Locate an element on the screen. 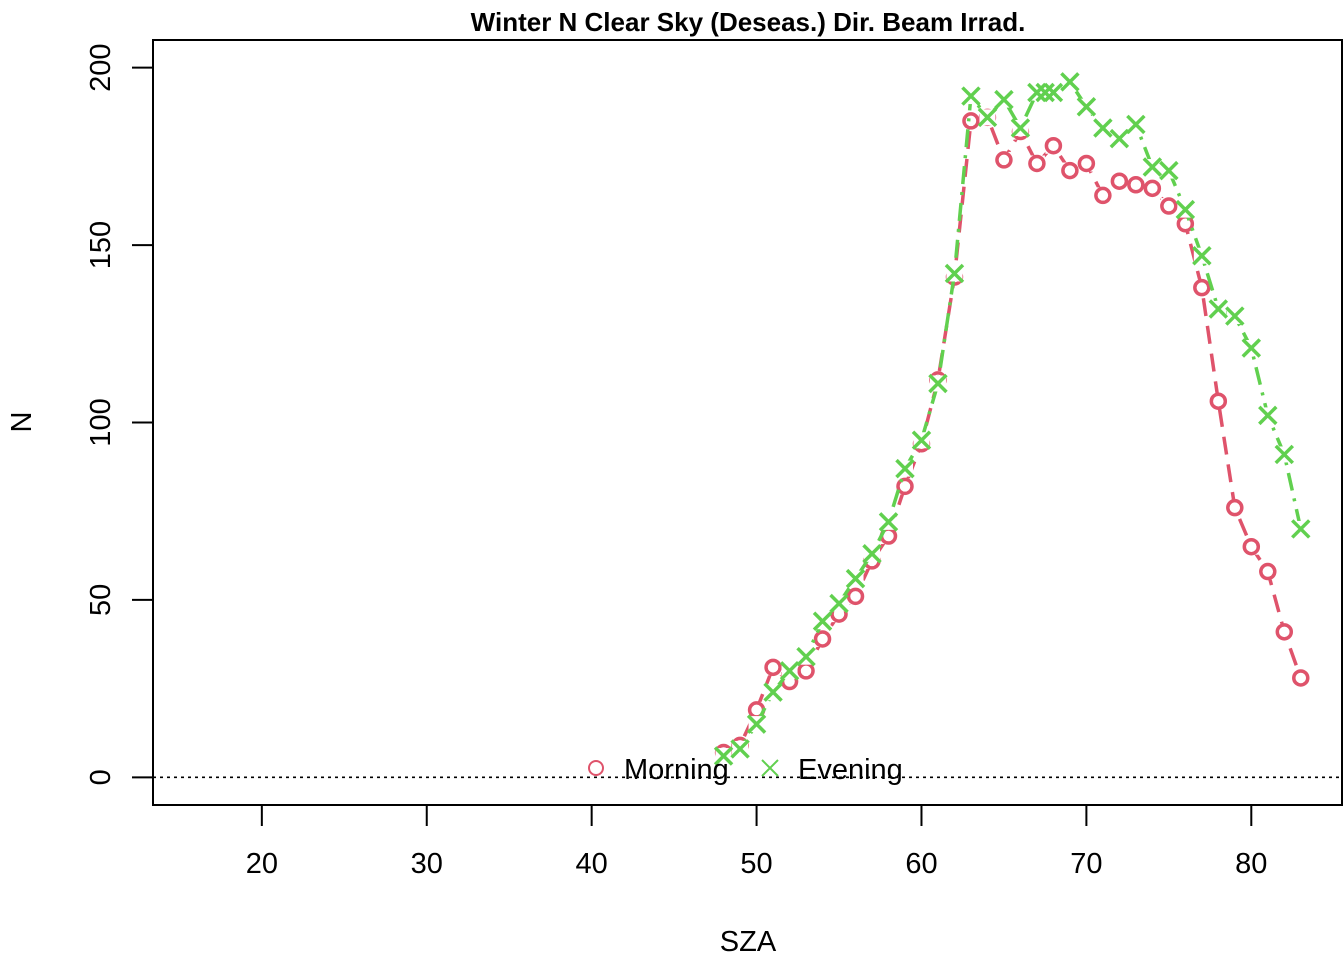 This screenshot has height=960, width=1344. x-axis: 20 30 40 50 60 70 80 is located at coordinates (756, 842).